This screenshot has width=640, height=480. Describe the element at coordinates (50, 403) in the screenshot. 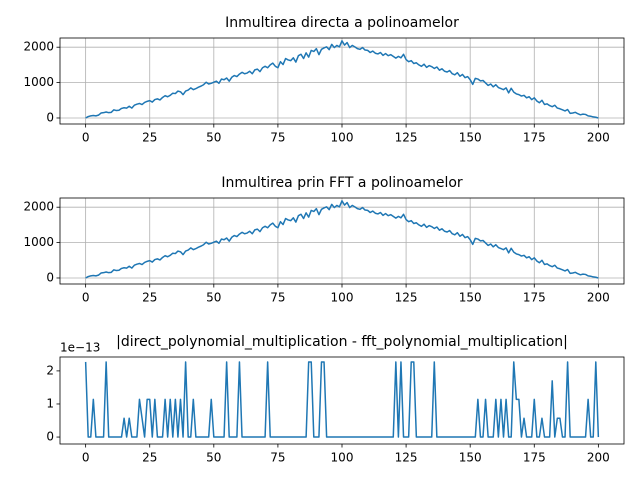

I see `y-tick-label: 1` at that location.